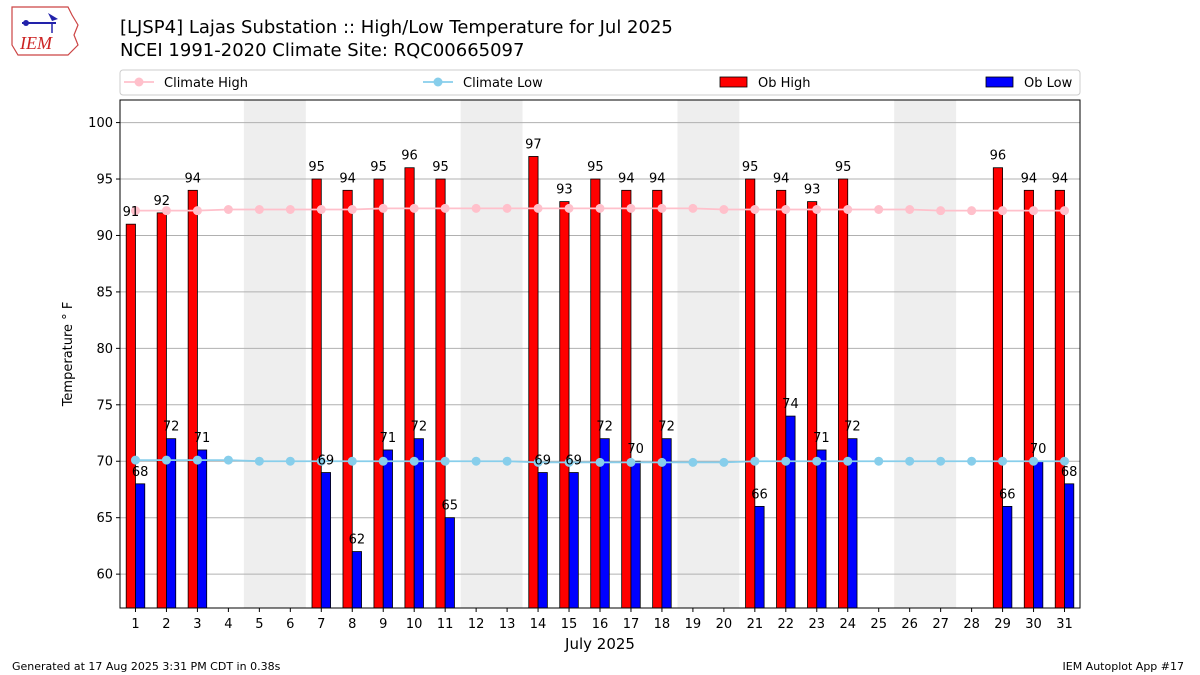 The width and height of the screenshot is (1200, 675). I want to click on x-tick-label: 11, so click(445, 624).